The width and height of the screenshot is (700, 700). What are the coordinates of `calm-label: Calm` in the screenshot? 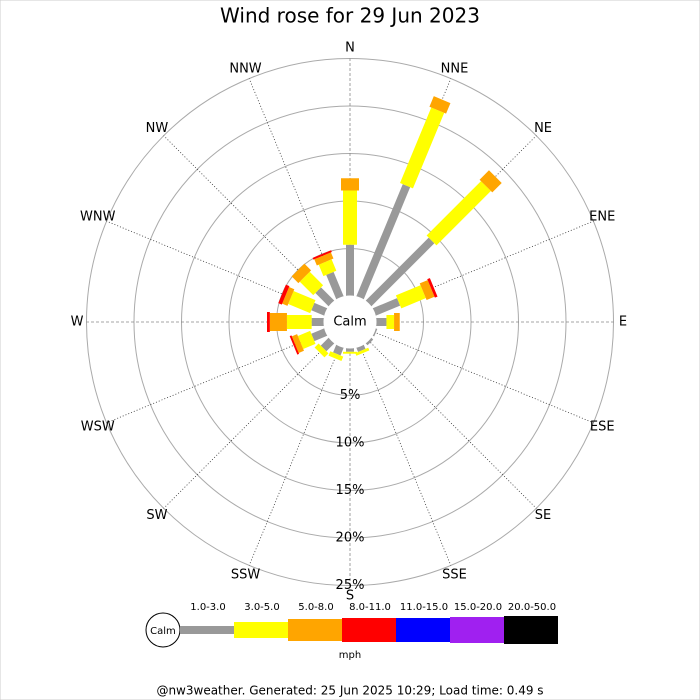 It's located at (349, 322).